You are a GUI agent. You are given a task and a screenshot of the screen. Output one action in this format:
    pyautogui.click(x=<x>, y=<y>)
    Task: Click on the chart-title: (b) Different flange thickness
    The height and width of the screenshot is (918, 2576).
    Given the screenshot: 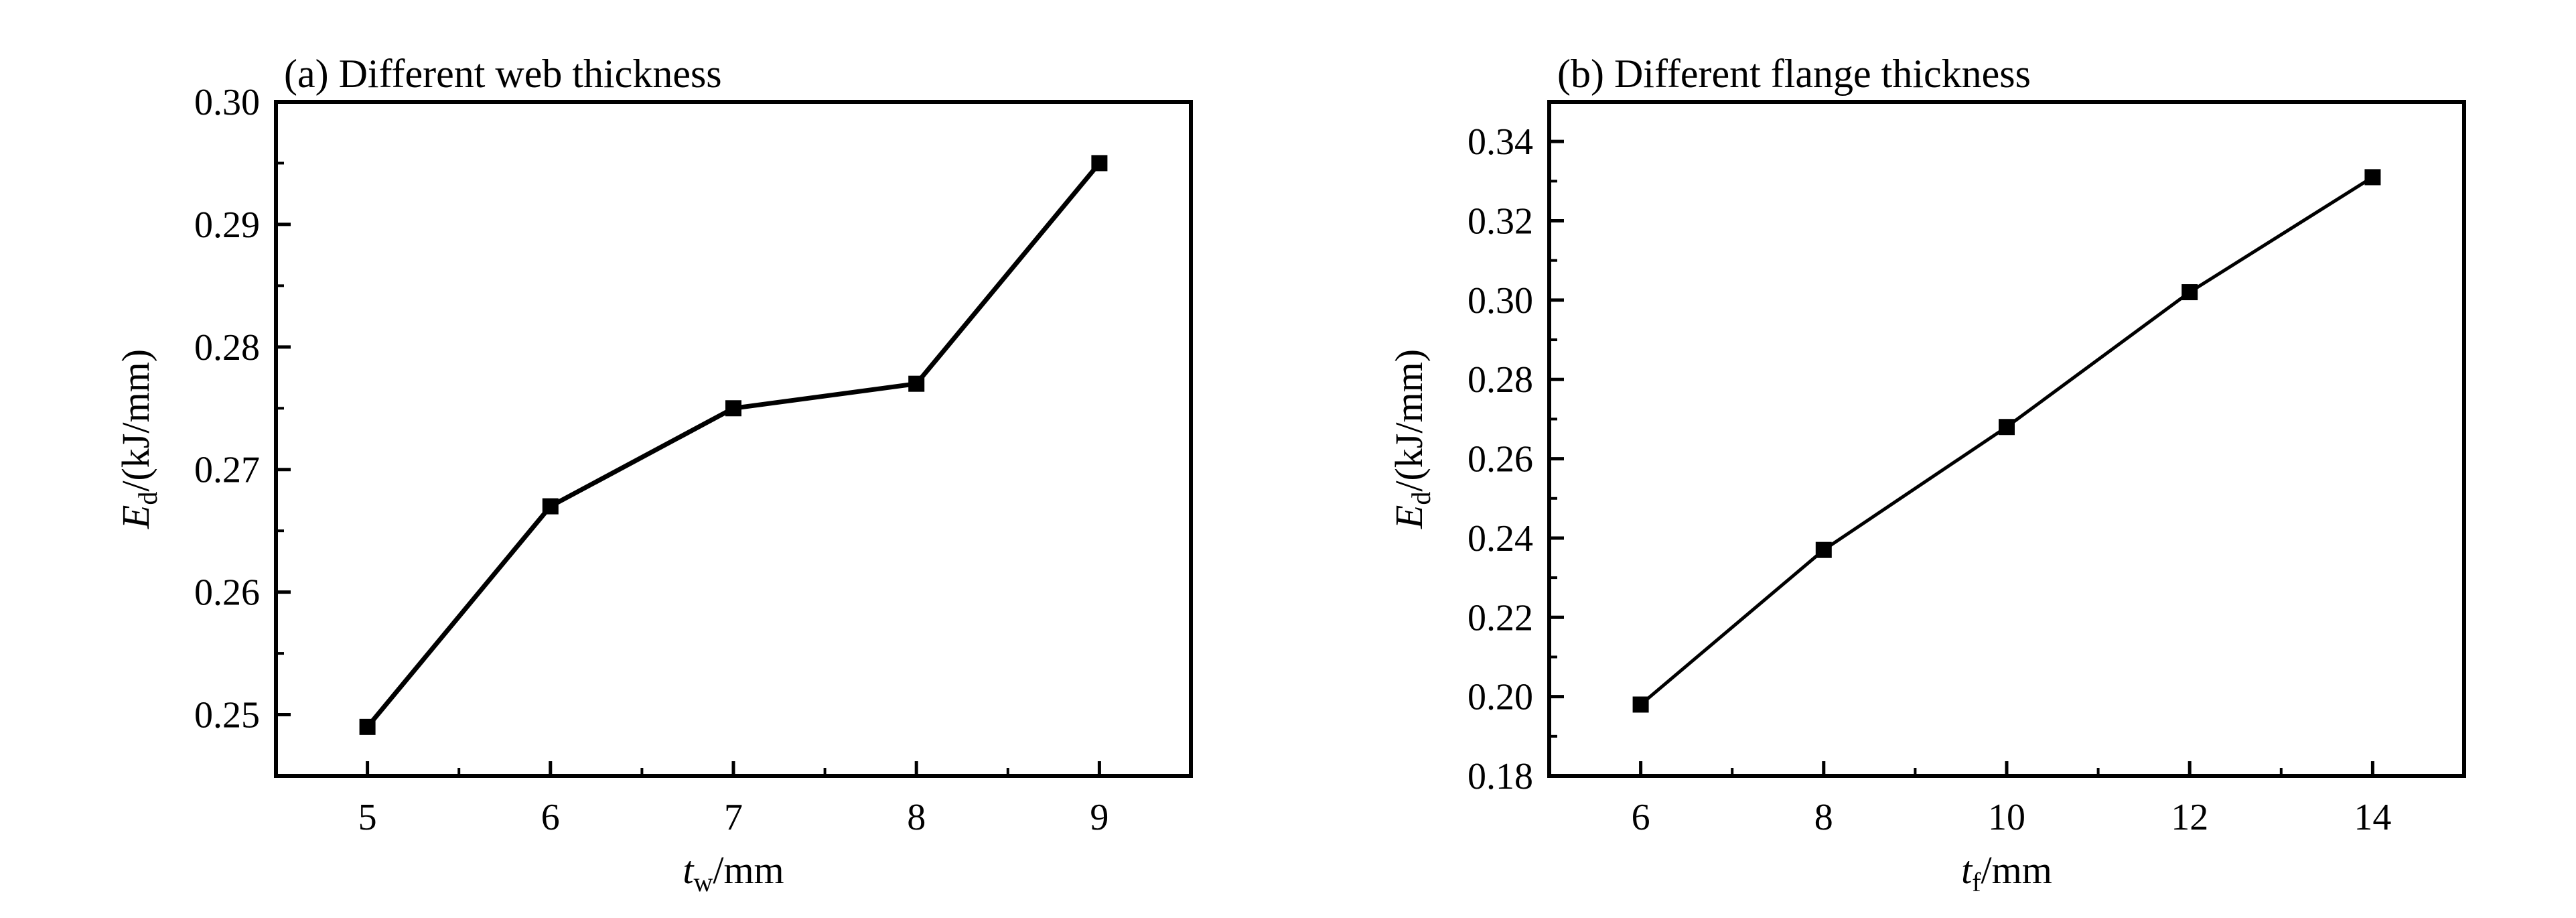 What is the action you would take?
    pyautogui.click(x=1794, y=74)
    